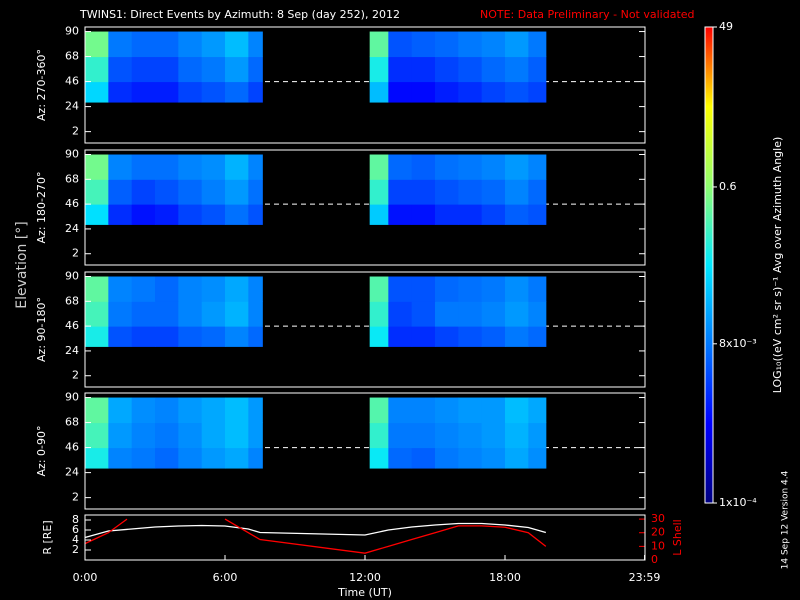  Describe the element at coordinates (658, 545) in the screenshot. I see `y2-tick-label: 10` at that location.